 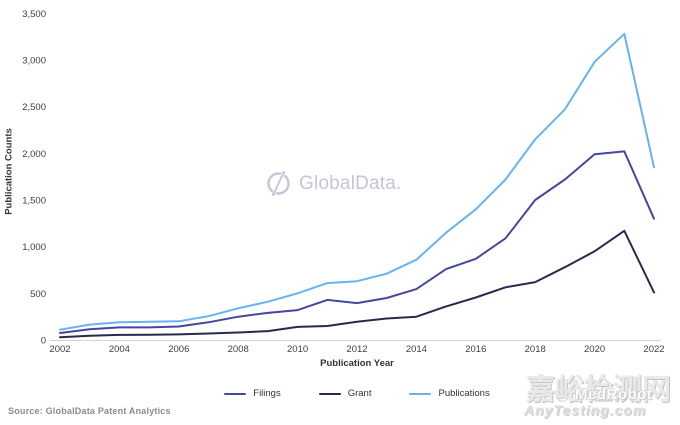 I want to click on y-tick-label: 0, so click(x=43, y=341).